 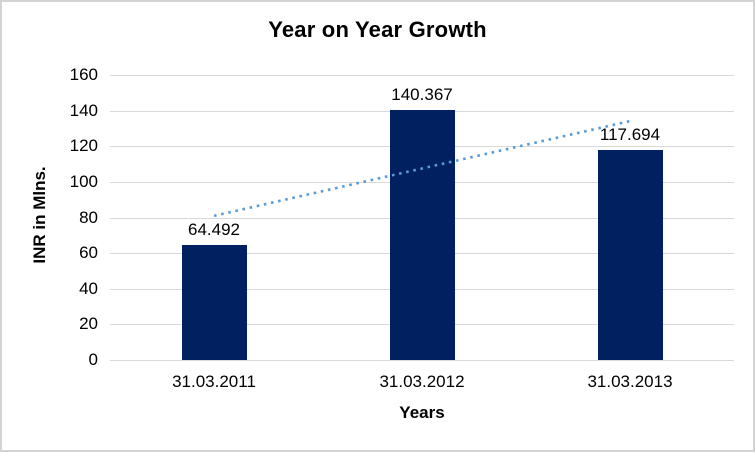 I want to click on x-axis-ticks: 31.03.2011 31.03.2012 31.03.2013, so click(x=422, y=383).